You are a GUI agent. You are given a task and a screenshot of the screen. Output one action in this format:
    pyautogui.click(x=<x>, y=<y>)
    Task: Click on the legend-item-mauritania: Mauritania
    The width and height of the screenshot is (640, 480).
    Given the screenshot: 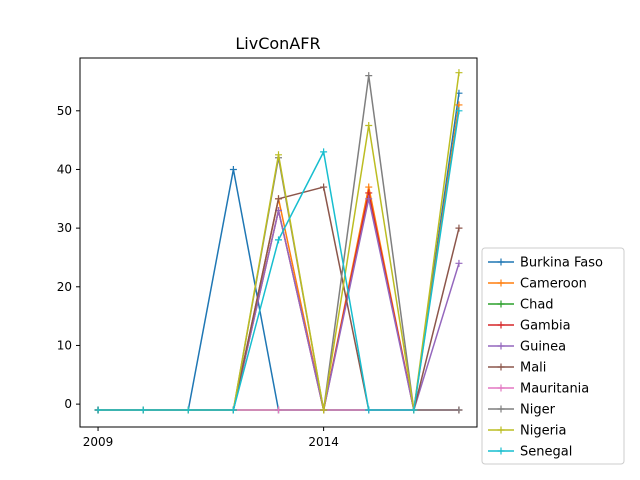 What is the action you would take?
    pyautogui.click(x=538, y=389)
    